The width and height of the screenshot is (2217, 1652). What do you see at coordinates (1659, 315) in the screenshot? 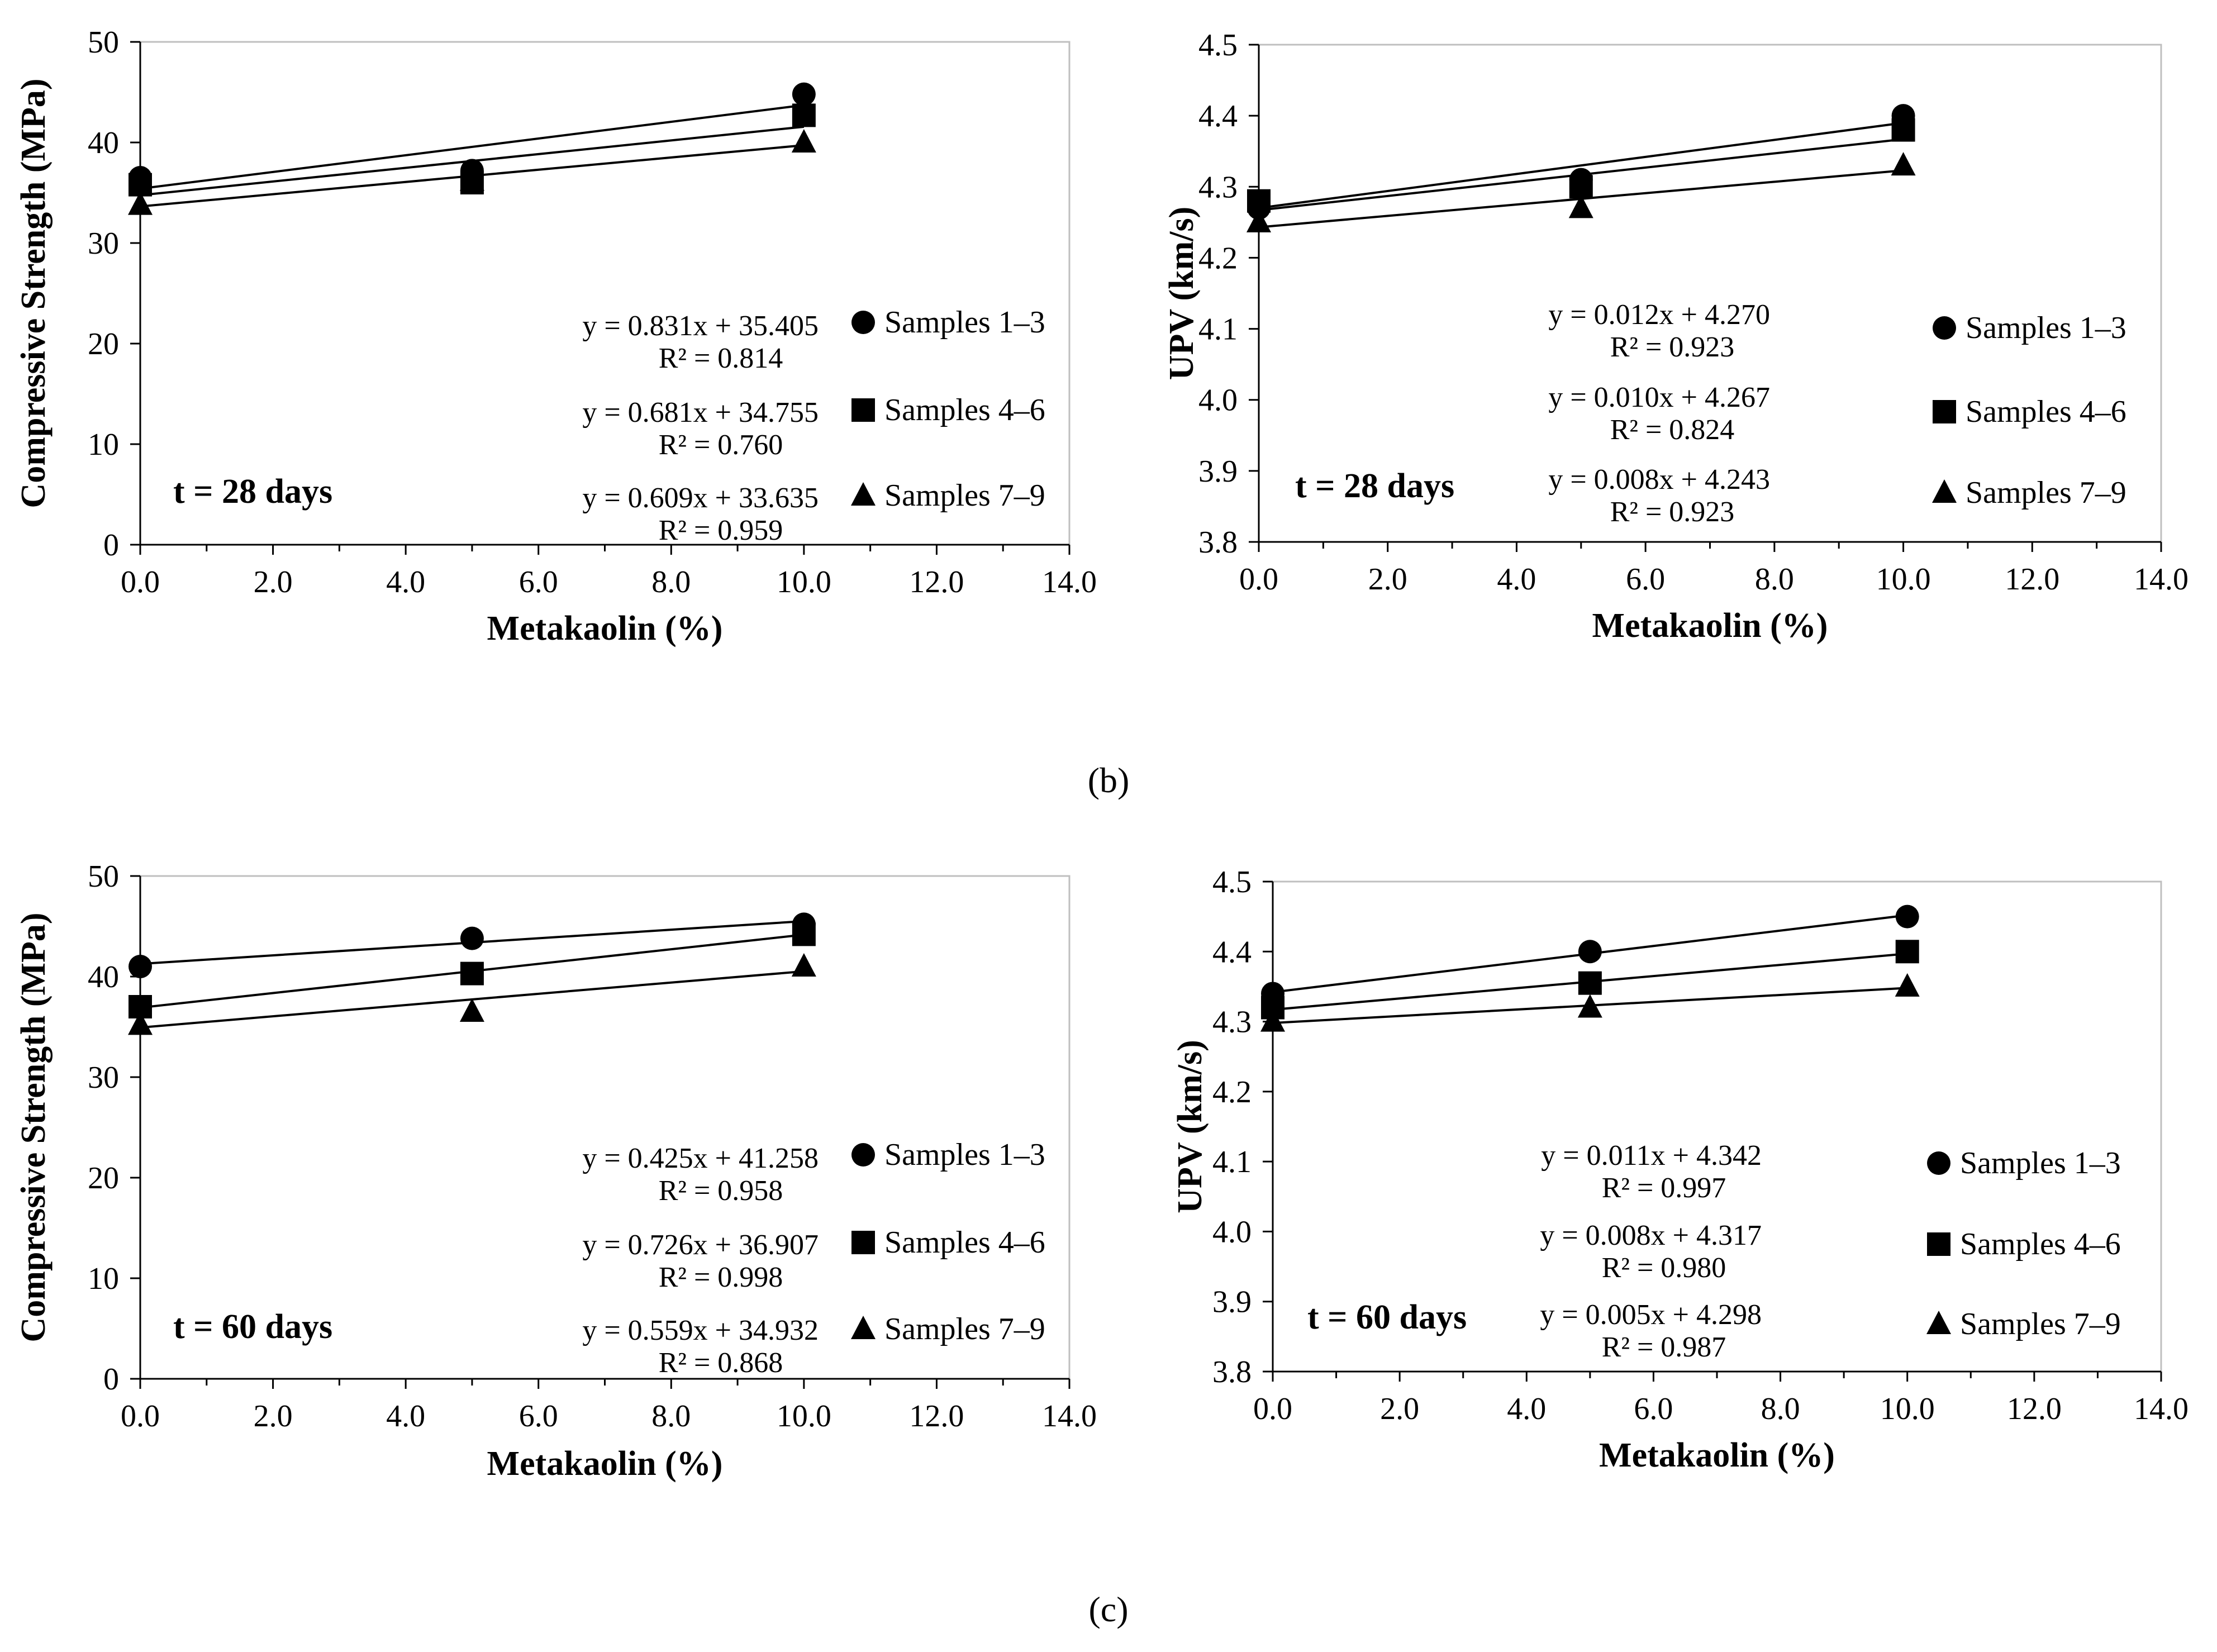
I see `trendline-equation: y = 0.012x + 4.270` at bounding box center [1659, 315].